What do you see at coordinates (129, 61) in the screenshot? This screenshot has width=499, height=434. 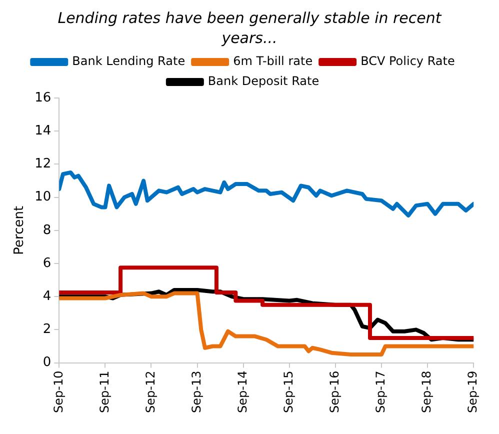 I see `legend-label: Bank Lending Rate` at bounding box center [129, 61].